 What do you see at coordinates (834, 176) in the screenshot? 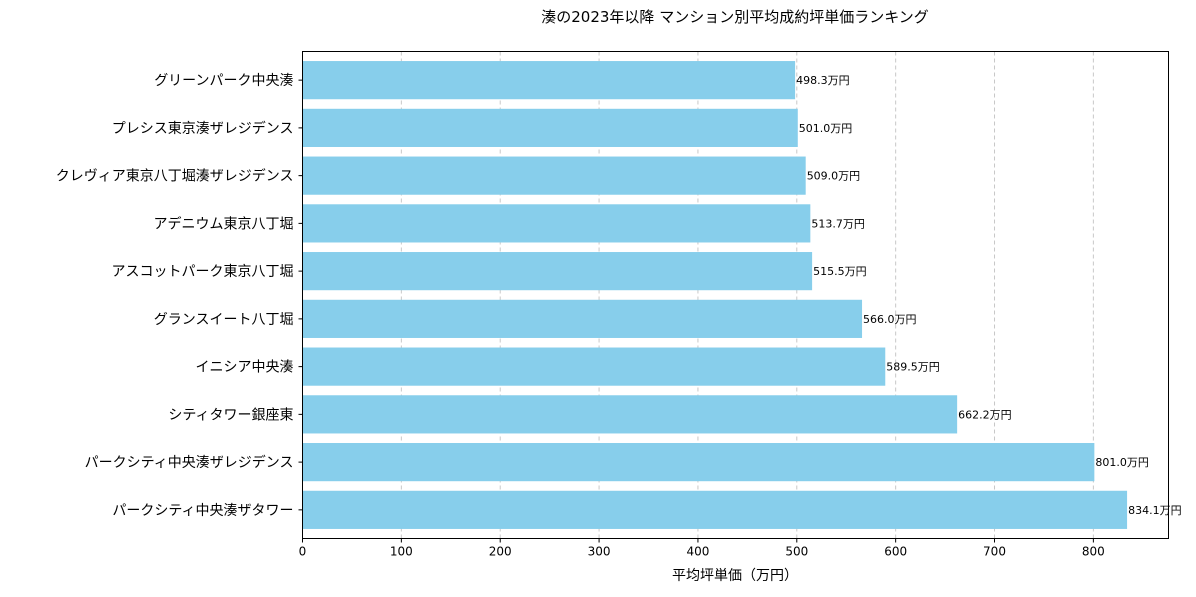
I see `data-label: 509.0万円` at bounding box center [834, 176].